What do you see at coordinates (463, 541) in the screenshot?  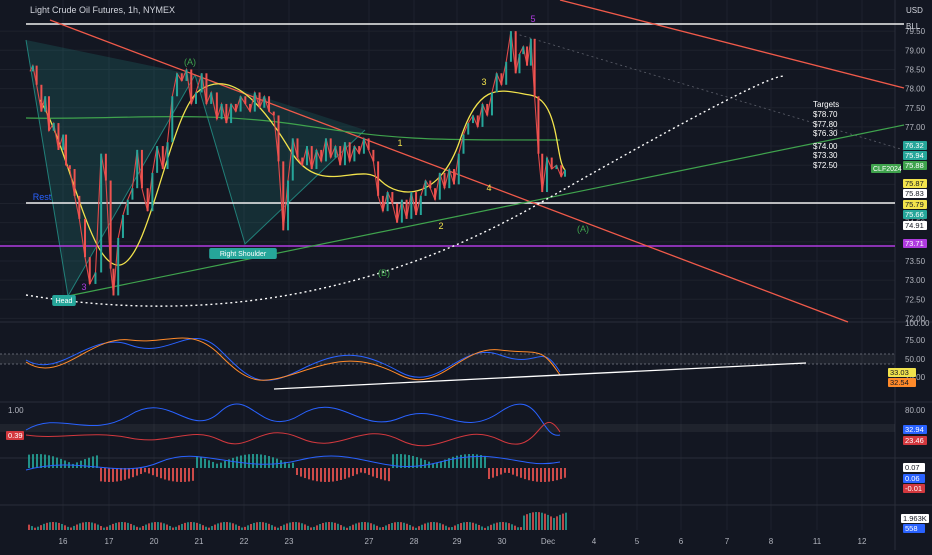 I see `time-axis: 16 17 20 21 22 23 27 28 29 30 Dec 4 5 6 7 8 11 12` at bounding box center [463, 541].